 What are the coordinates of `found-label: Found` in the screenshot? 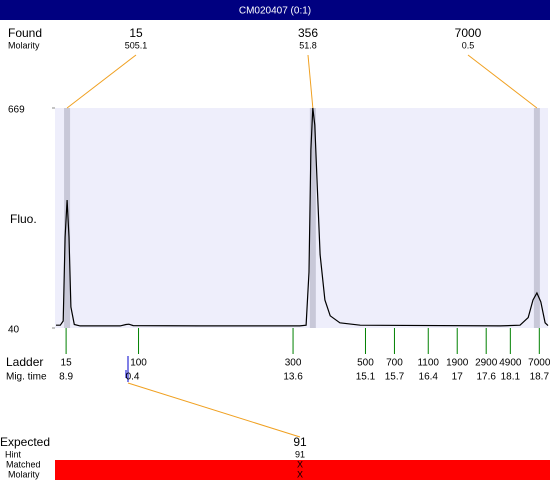 It's located at (25, 33).